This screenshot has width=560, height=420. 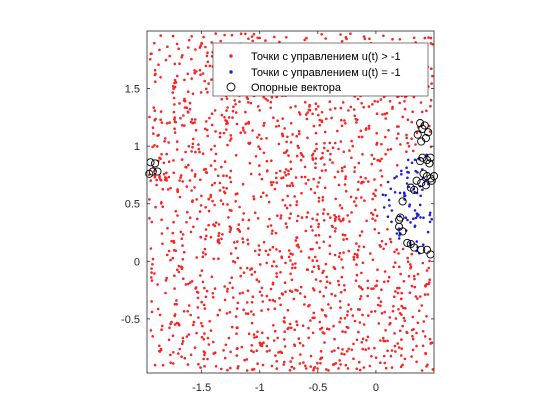 What do you see at coordinates (201, 388) in the screenshot?
I see `x-tick-label: -1.5` at bounding box center [201, 388].